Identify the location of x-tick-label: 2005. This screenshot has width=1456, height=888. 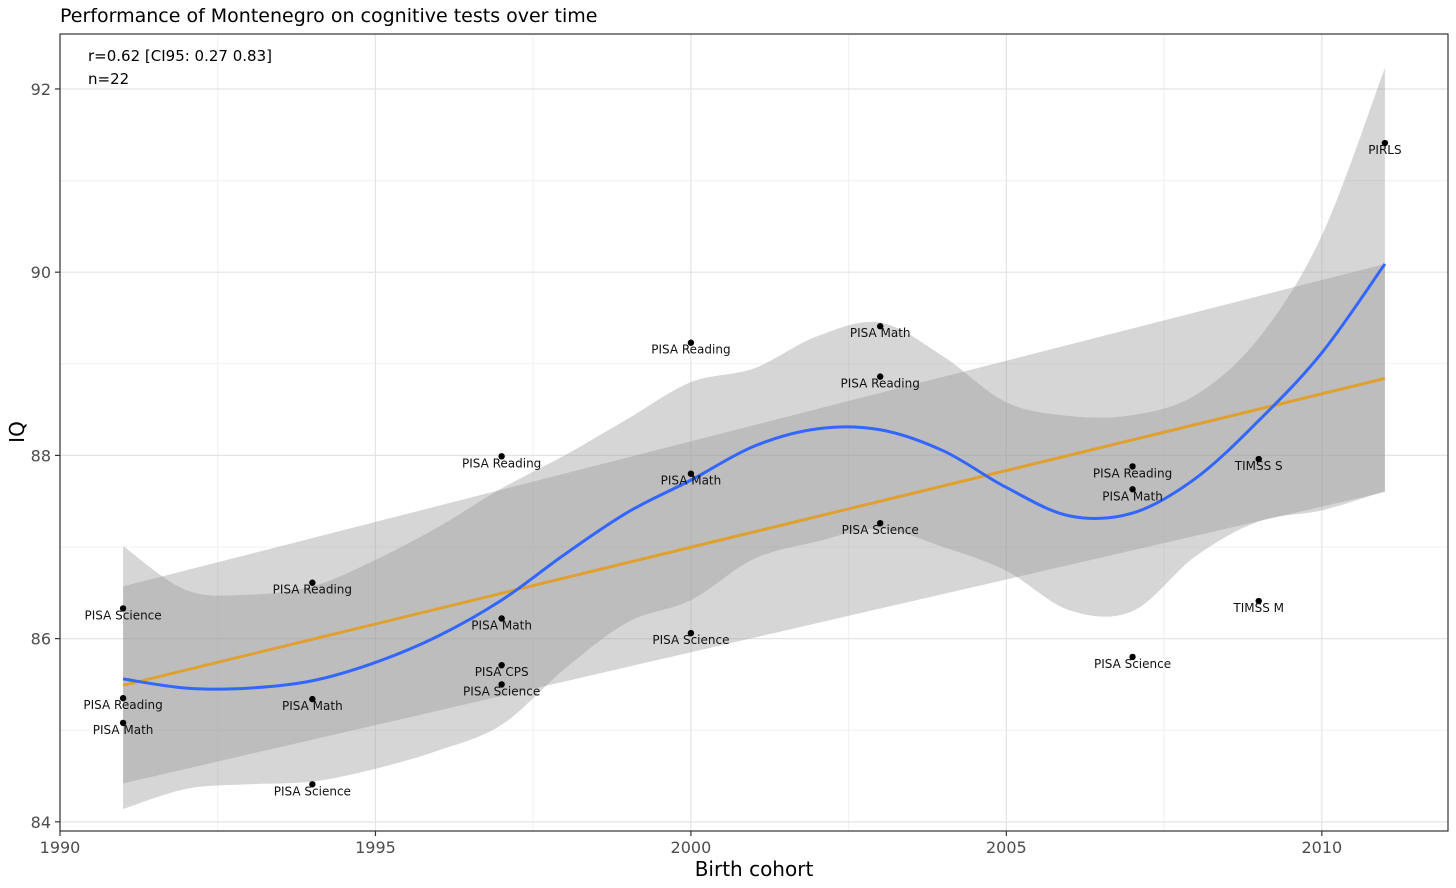
(1006, 847).